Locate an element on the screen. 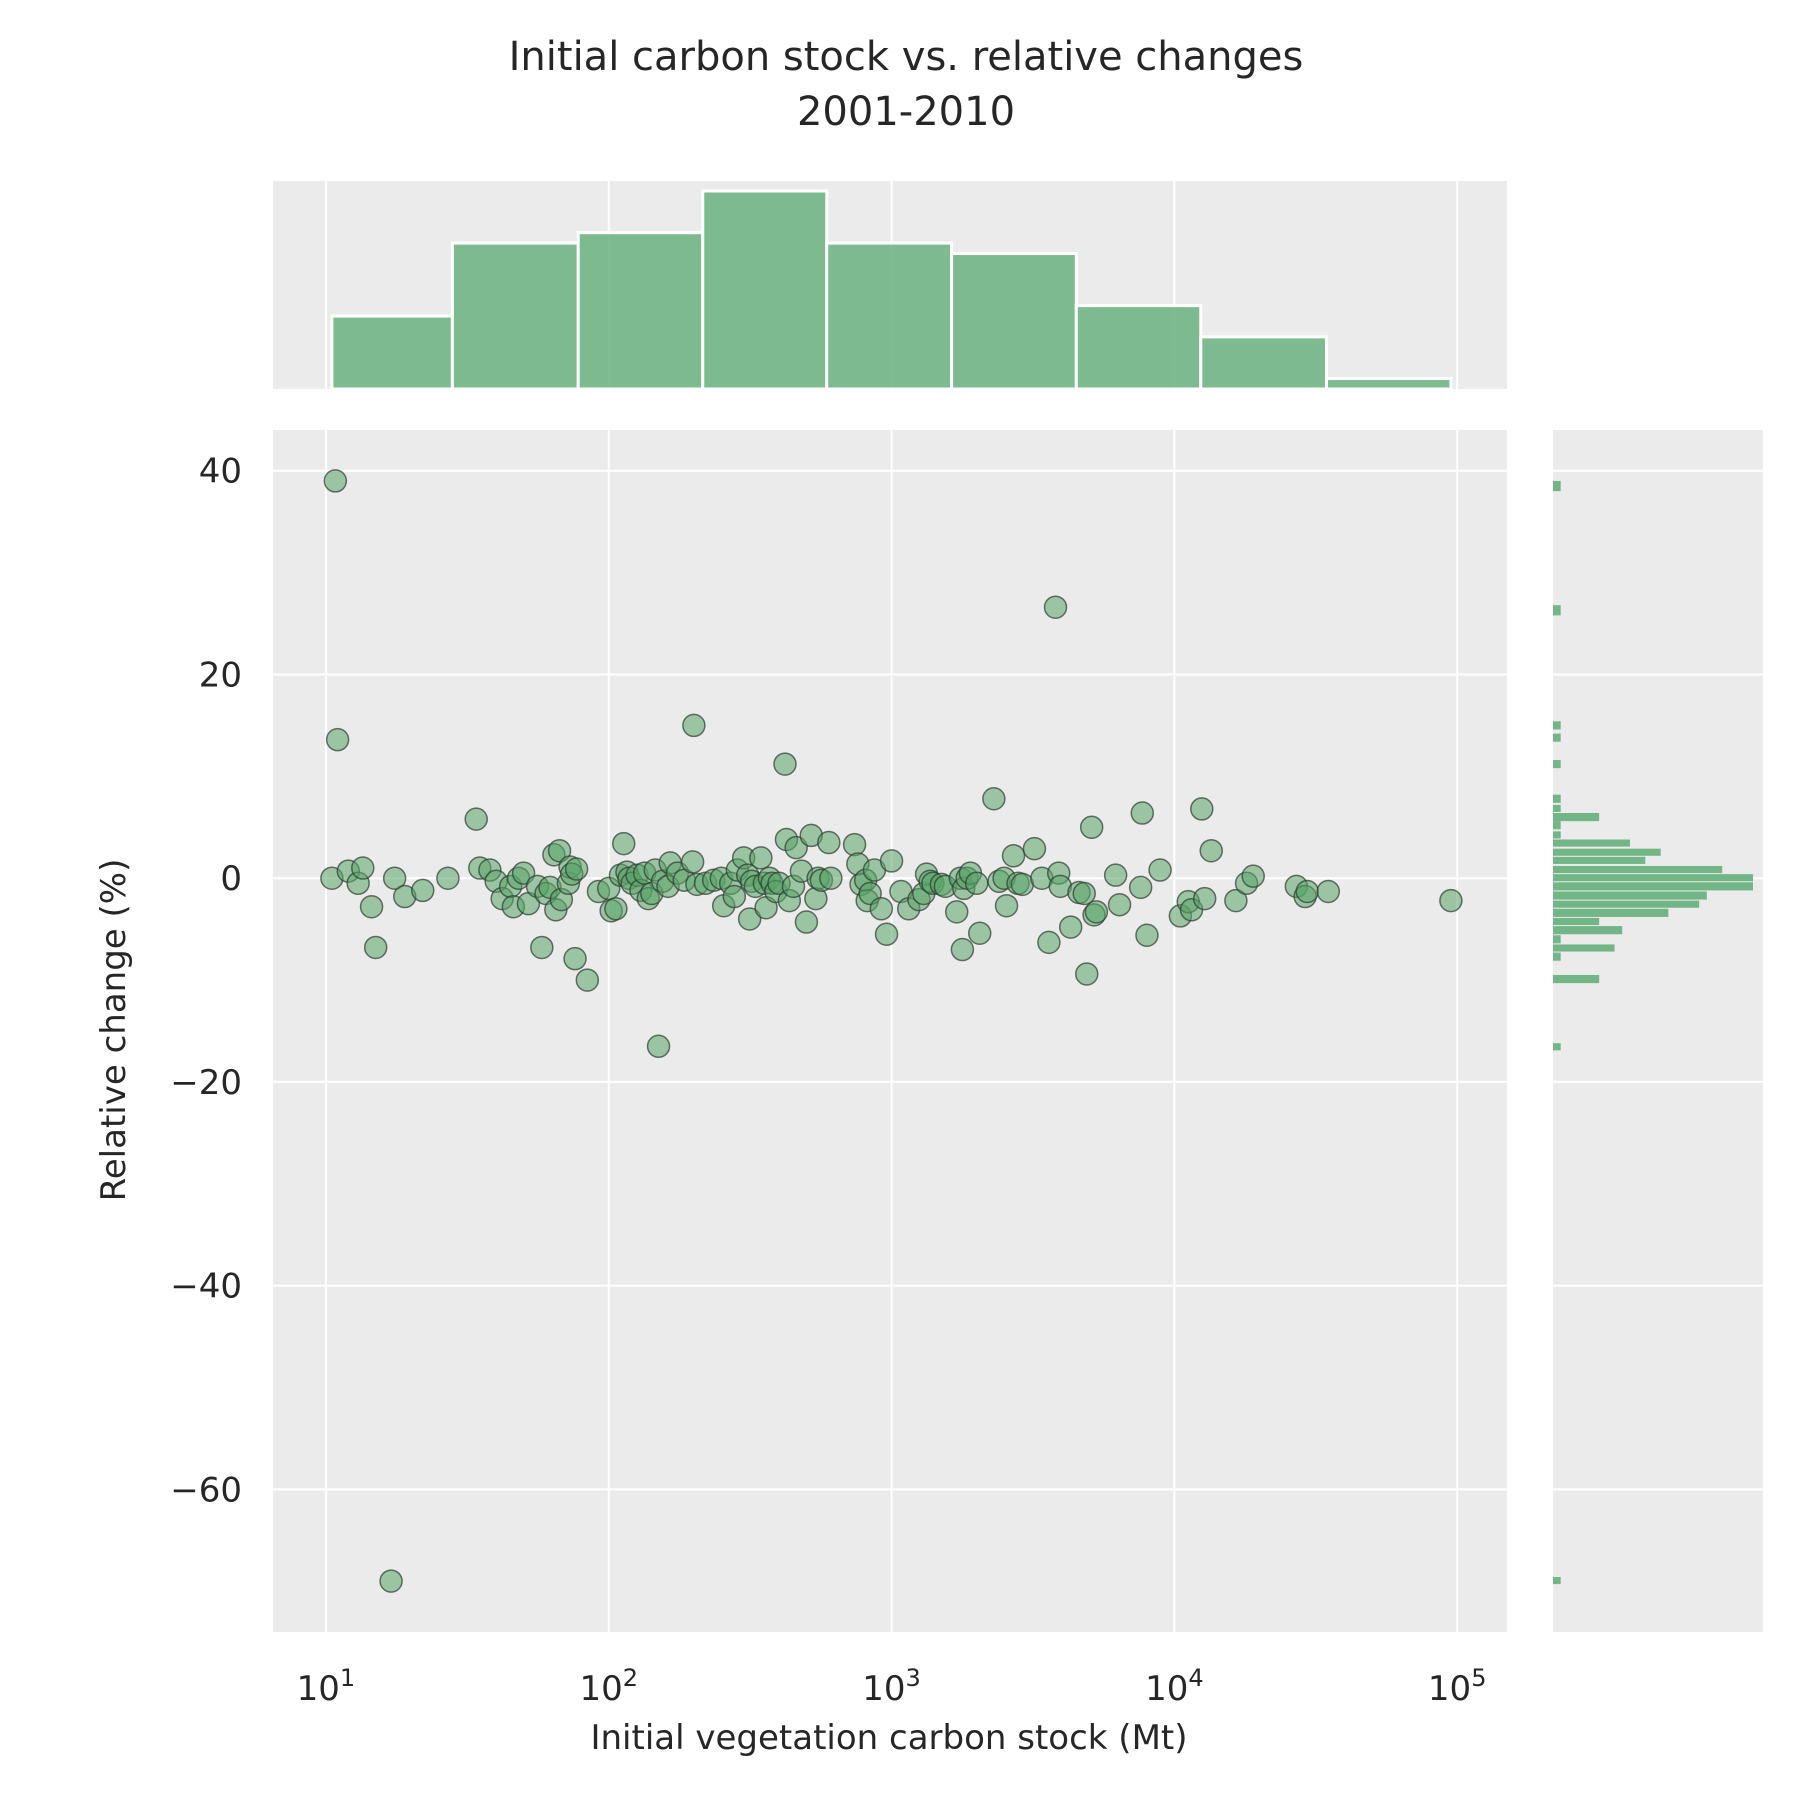  y-tick-label: −20 is located at coordinates (206, 1083).